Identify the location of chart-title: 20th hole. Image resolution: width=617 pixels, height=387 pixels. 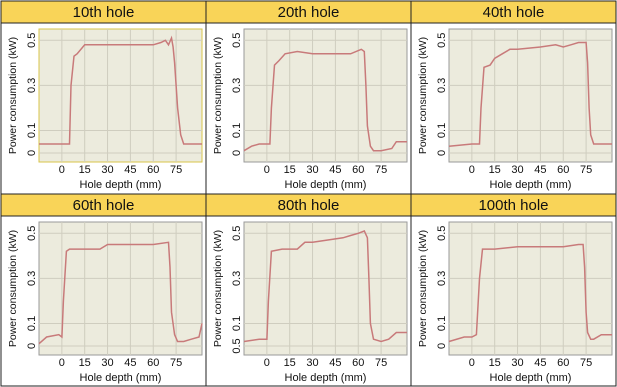
(309, 12).